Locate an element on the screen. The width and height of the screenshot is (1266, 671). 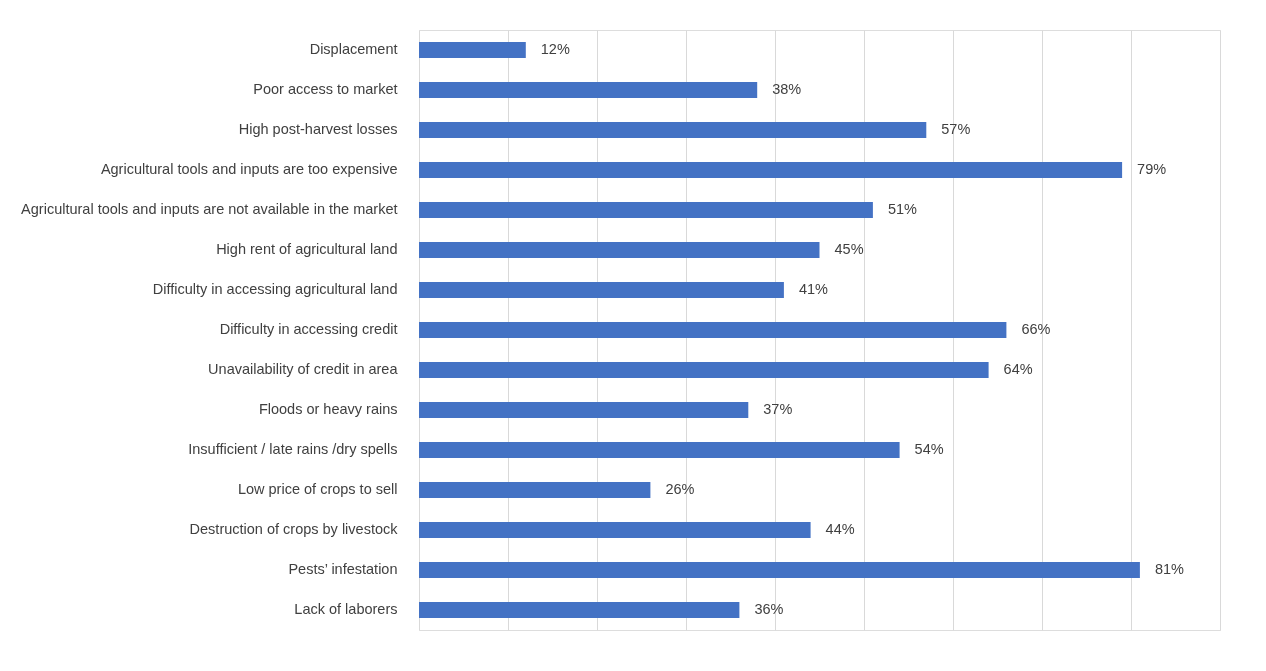
data-label: 57% is located at coordinates (956, 129).